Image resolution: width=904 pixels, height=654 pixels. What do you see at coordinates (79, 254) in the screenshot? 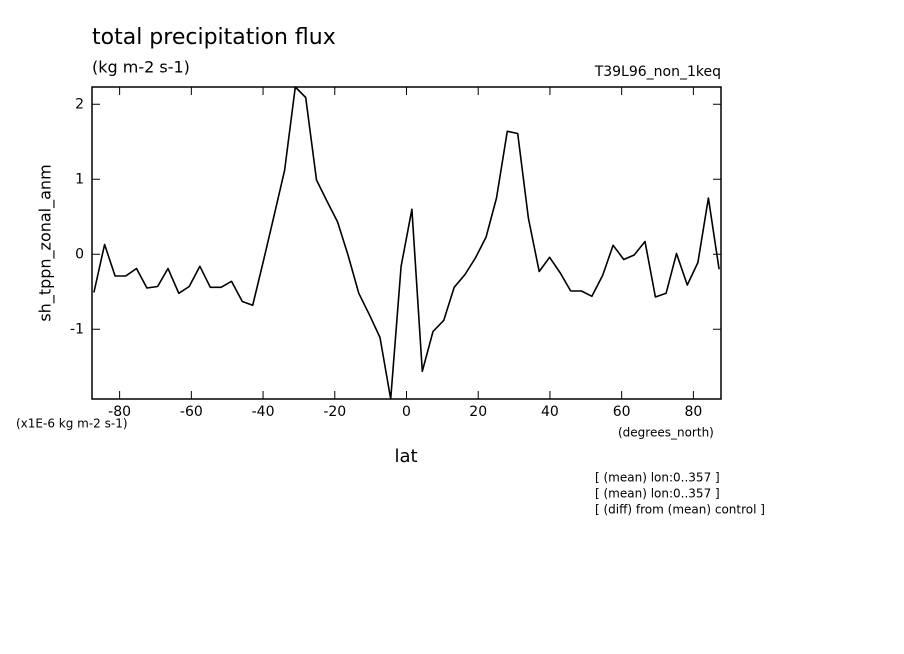
I see `y-tick-label: 0` at bounding box center [79, 254].